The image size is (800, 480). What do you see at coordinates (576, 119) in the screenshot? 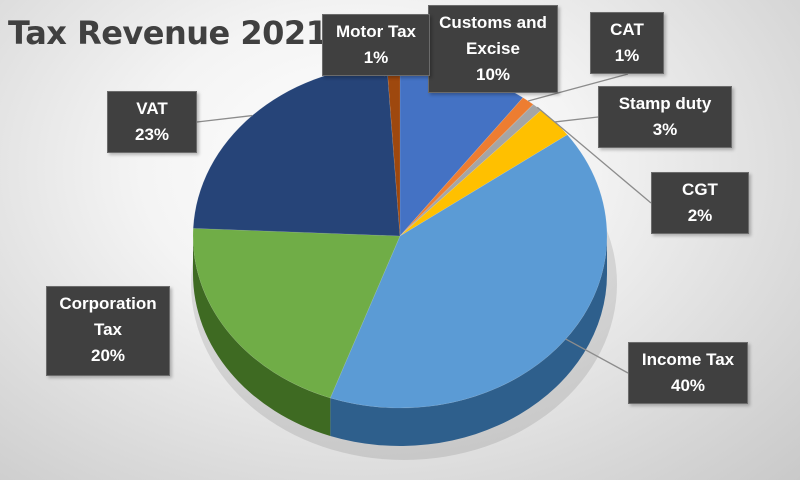
I see `leader-line-stamp-duty` at bounding box center [576, 119].